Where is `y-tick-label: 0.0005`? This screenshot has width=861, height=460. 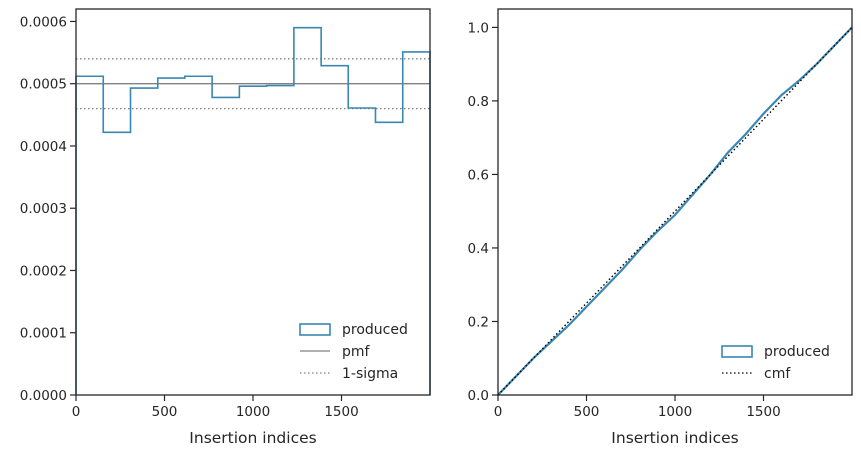
y-tick-label: 0.0005 is located at coordinates (43, 85).